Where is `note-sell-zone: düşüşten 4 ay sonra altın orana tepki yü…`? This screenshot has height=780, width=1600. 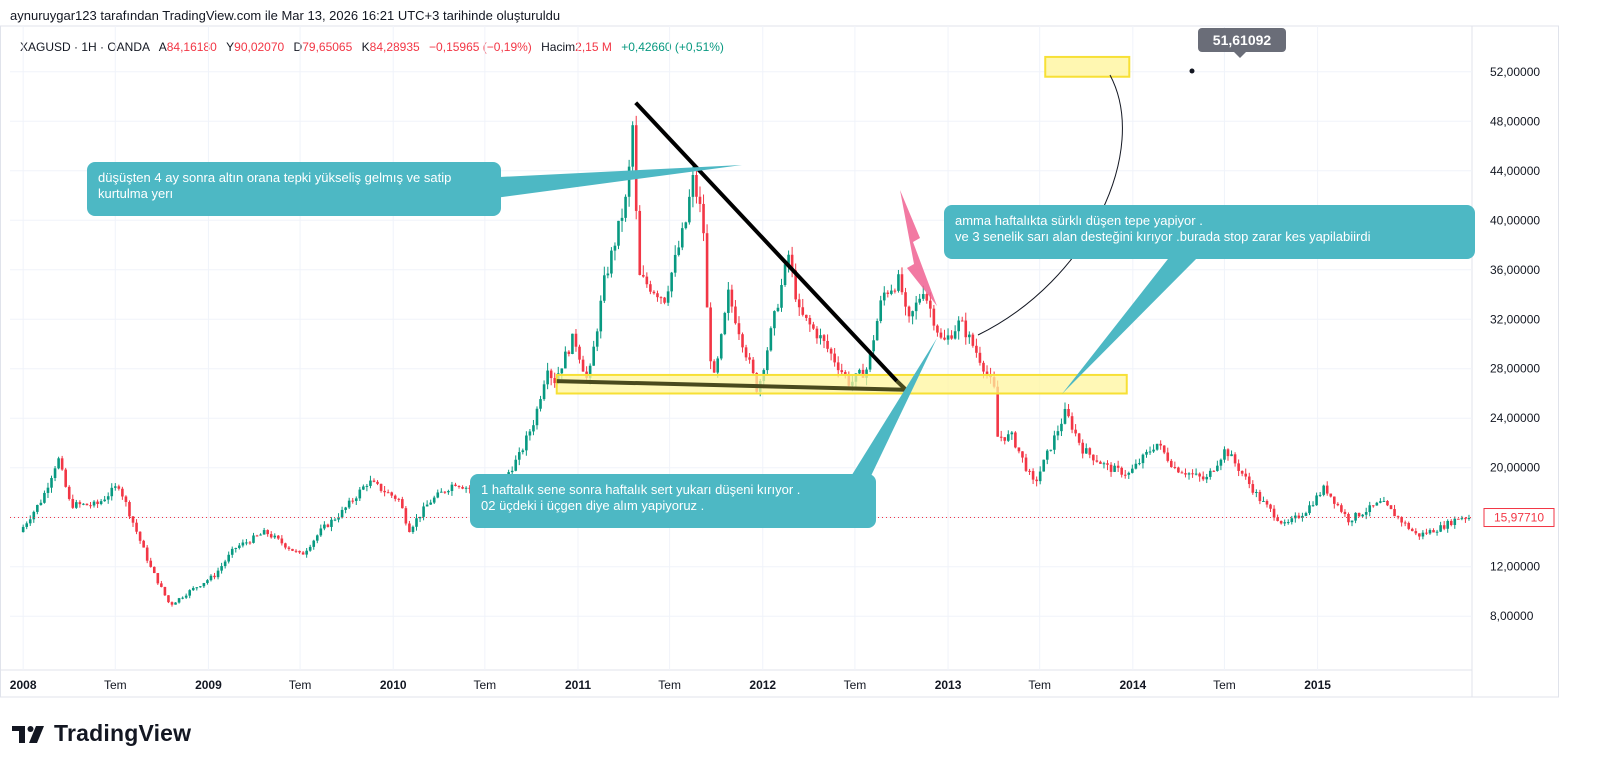 note-sell-zone: düşüşten 4 ay sonra altın orana tepki yü… is located at coordinates (294, 189).